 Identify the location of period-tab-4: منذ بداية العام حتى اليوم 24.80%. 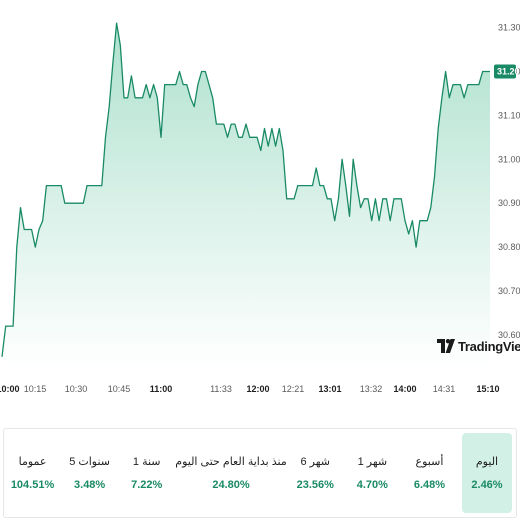
(230, 473).